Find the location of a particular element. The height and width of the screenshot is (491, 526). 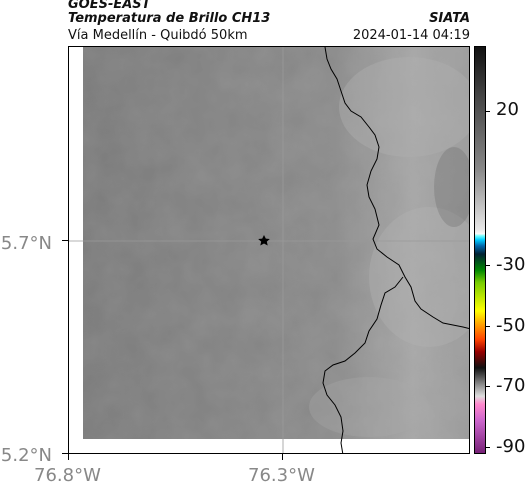

colorbar is located at coordinates (480, 250).